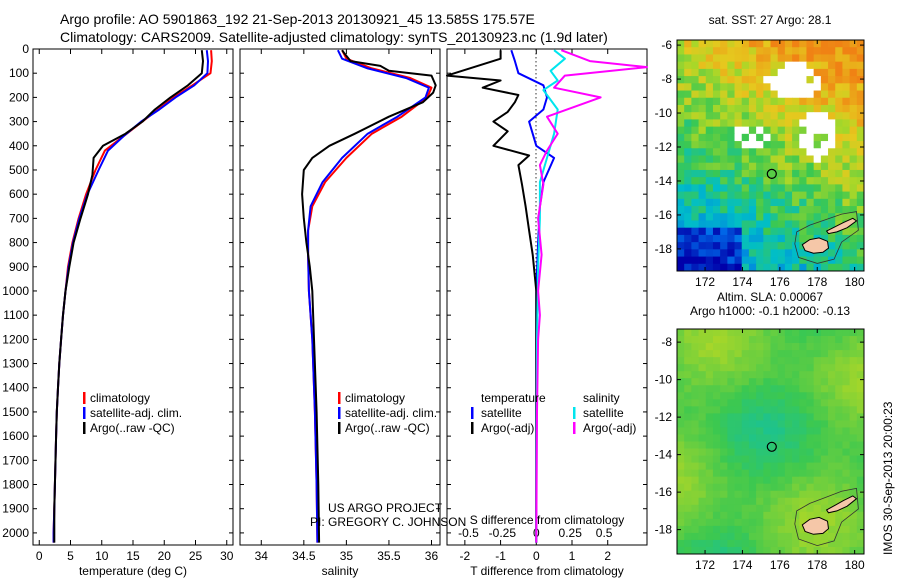 The height and width of the screenshot is (580, 900). Describe the element at coordinates (547, 571) in the screenshot. I see `t-difference-axis-label: T difference from climatology` at that location.